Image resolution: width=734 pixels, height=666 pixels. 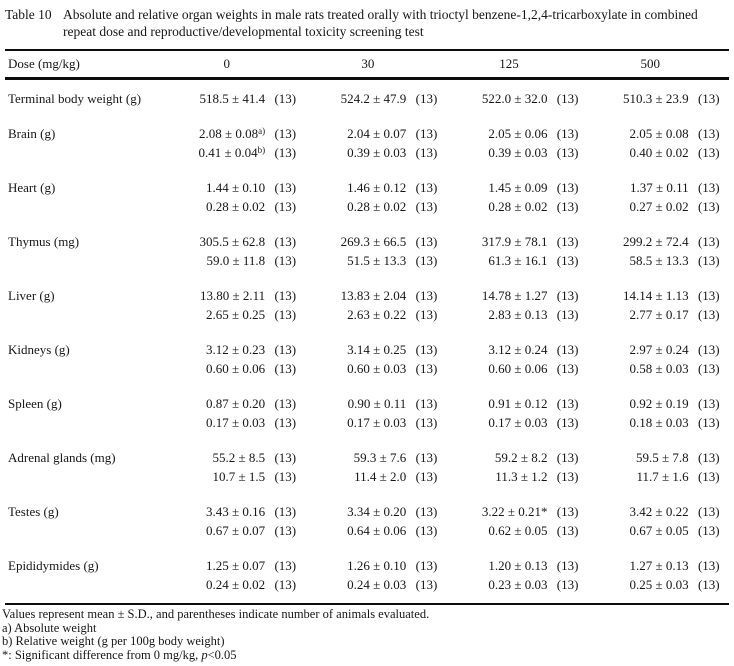 What do you see at coordinates (497, 65) in the screenshot?
I see `dose-column-125: 125` at bounding box center [497, 65].